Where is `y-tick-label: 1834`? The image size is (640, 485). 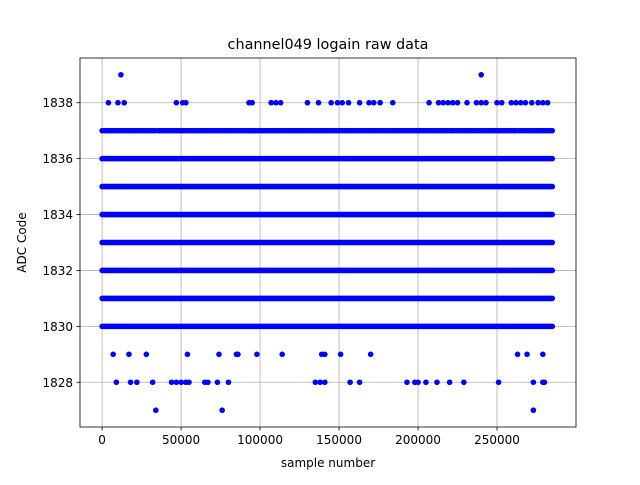 y-tick-label: 1834 is located at coordinates (57, 215).